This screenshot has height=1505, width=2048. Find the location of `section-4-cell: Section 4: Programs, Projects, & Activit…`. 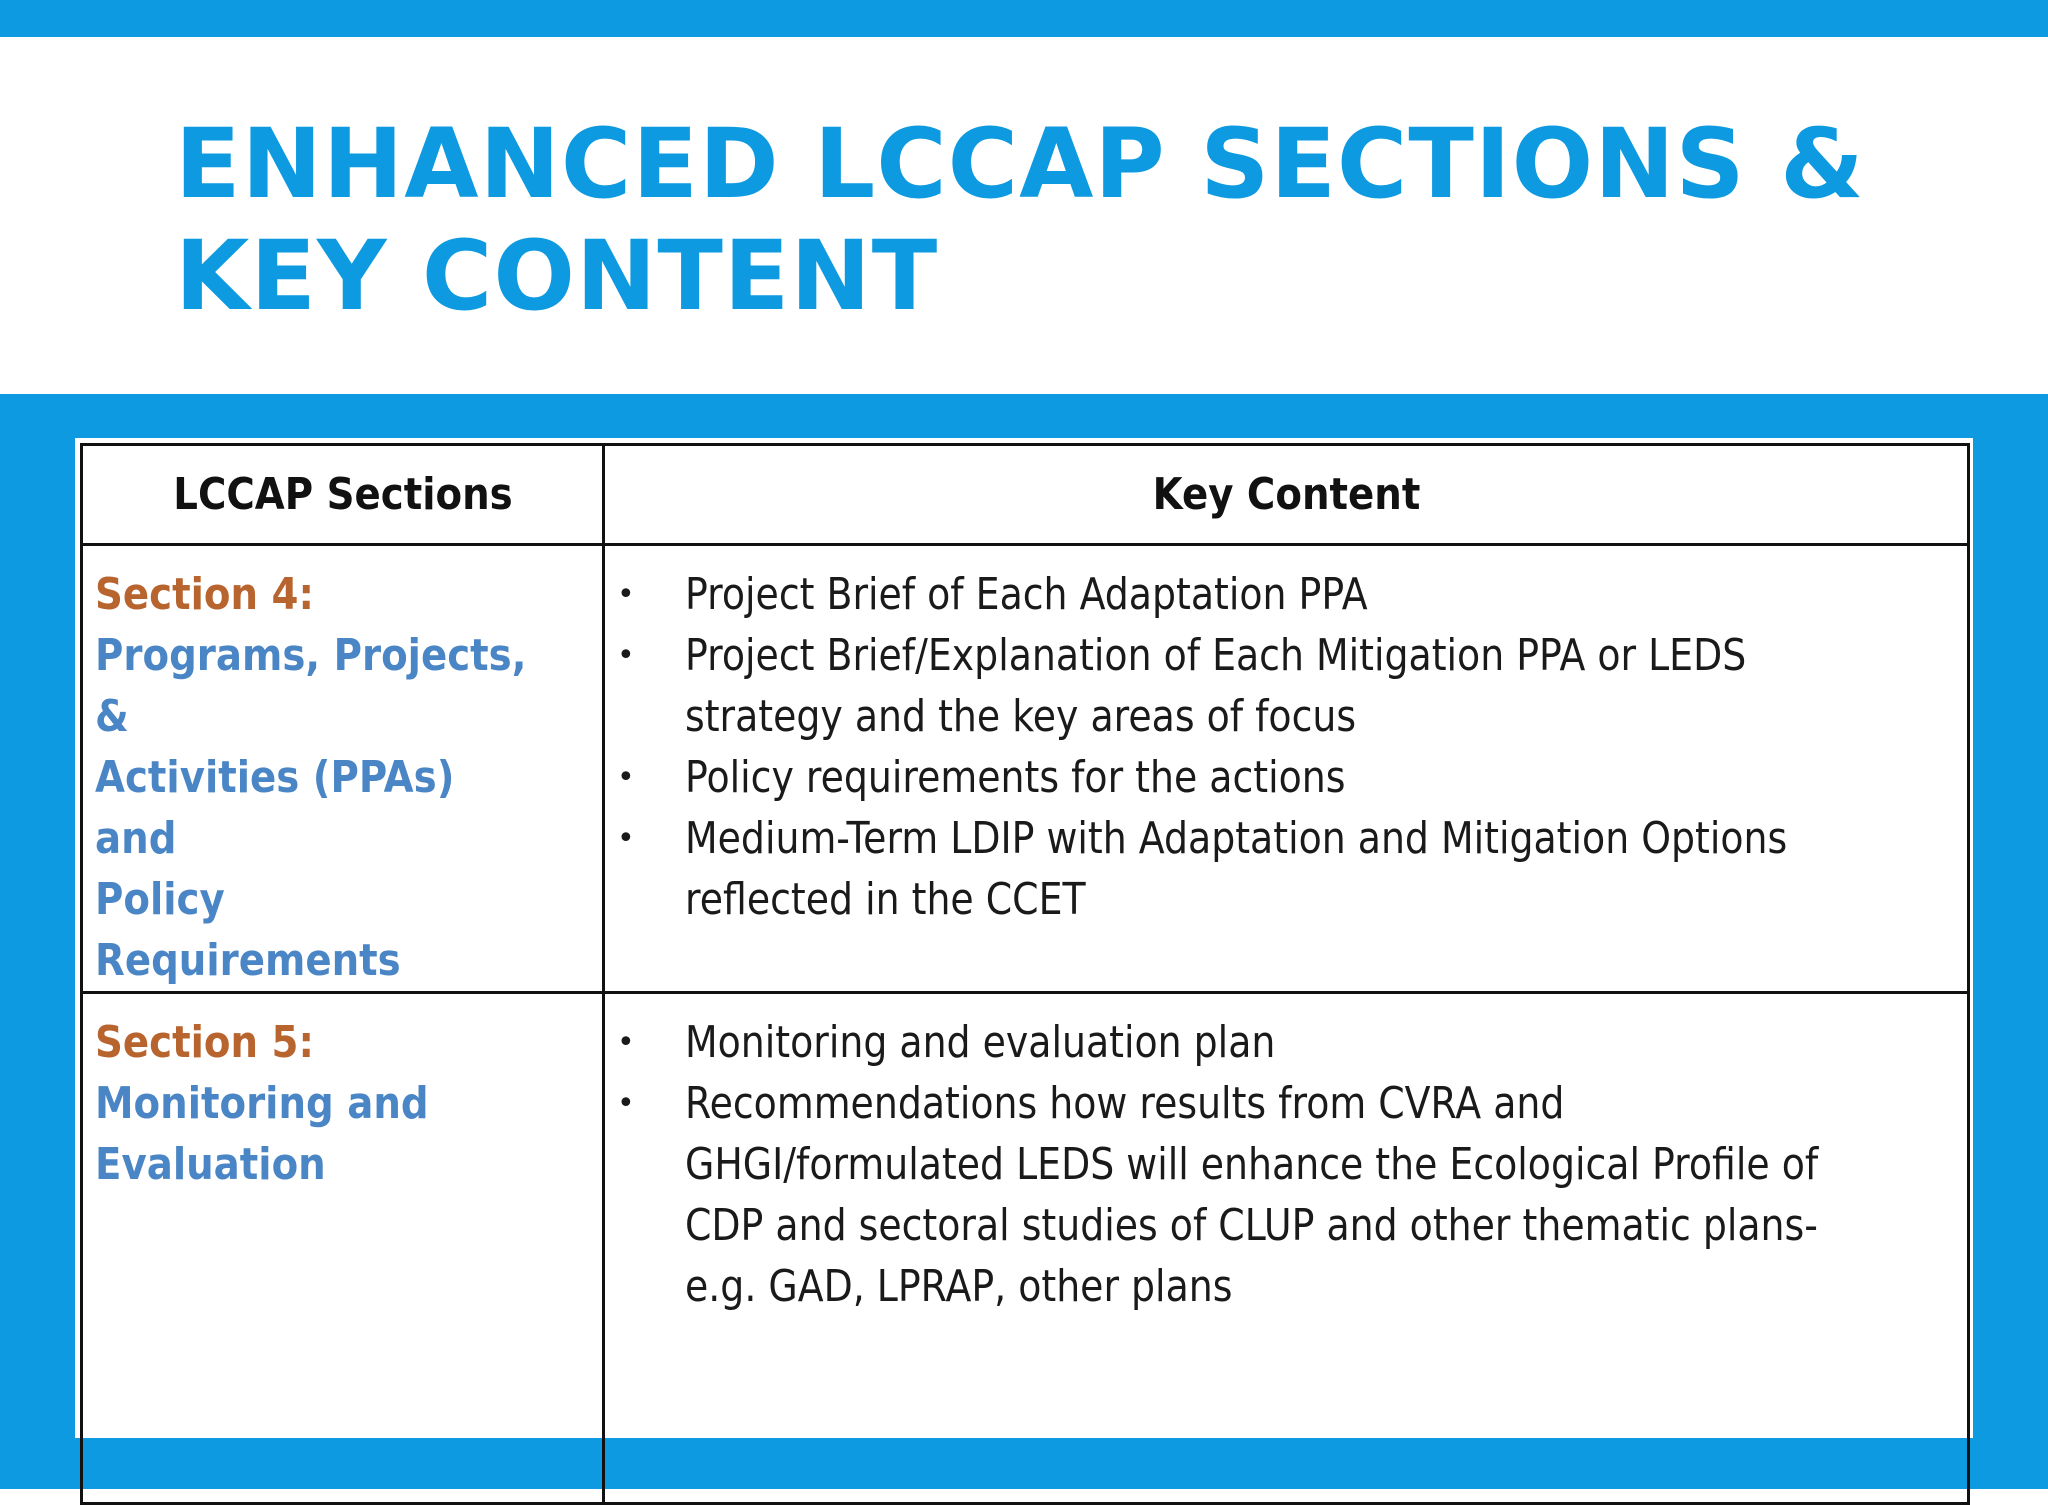

section-4-cell: Section 4: Programs, Projects, & Activit… is located at coordinates (342, 768).